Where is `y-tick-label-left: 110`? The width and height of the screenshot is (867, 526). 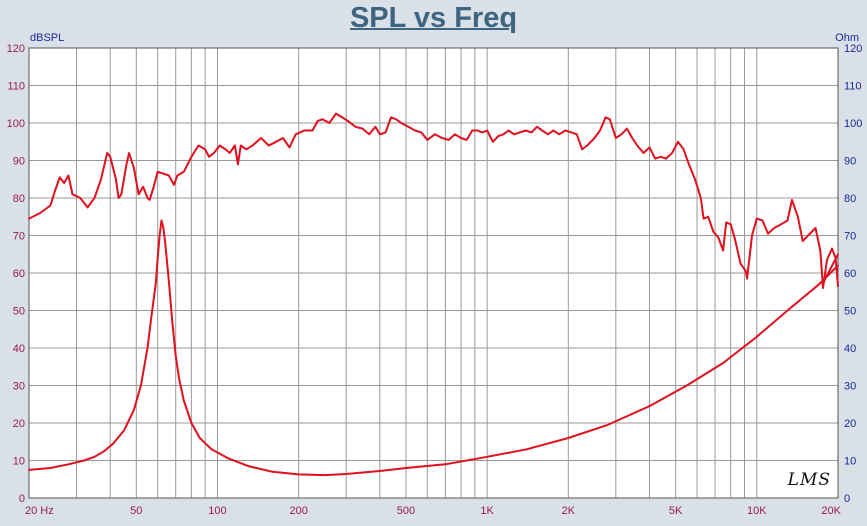 y-tick-label-left: 110 is located at coordinates (16, 87).